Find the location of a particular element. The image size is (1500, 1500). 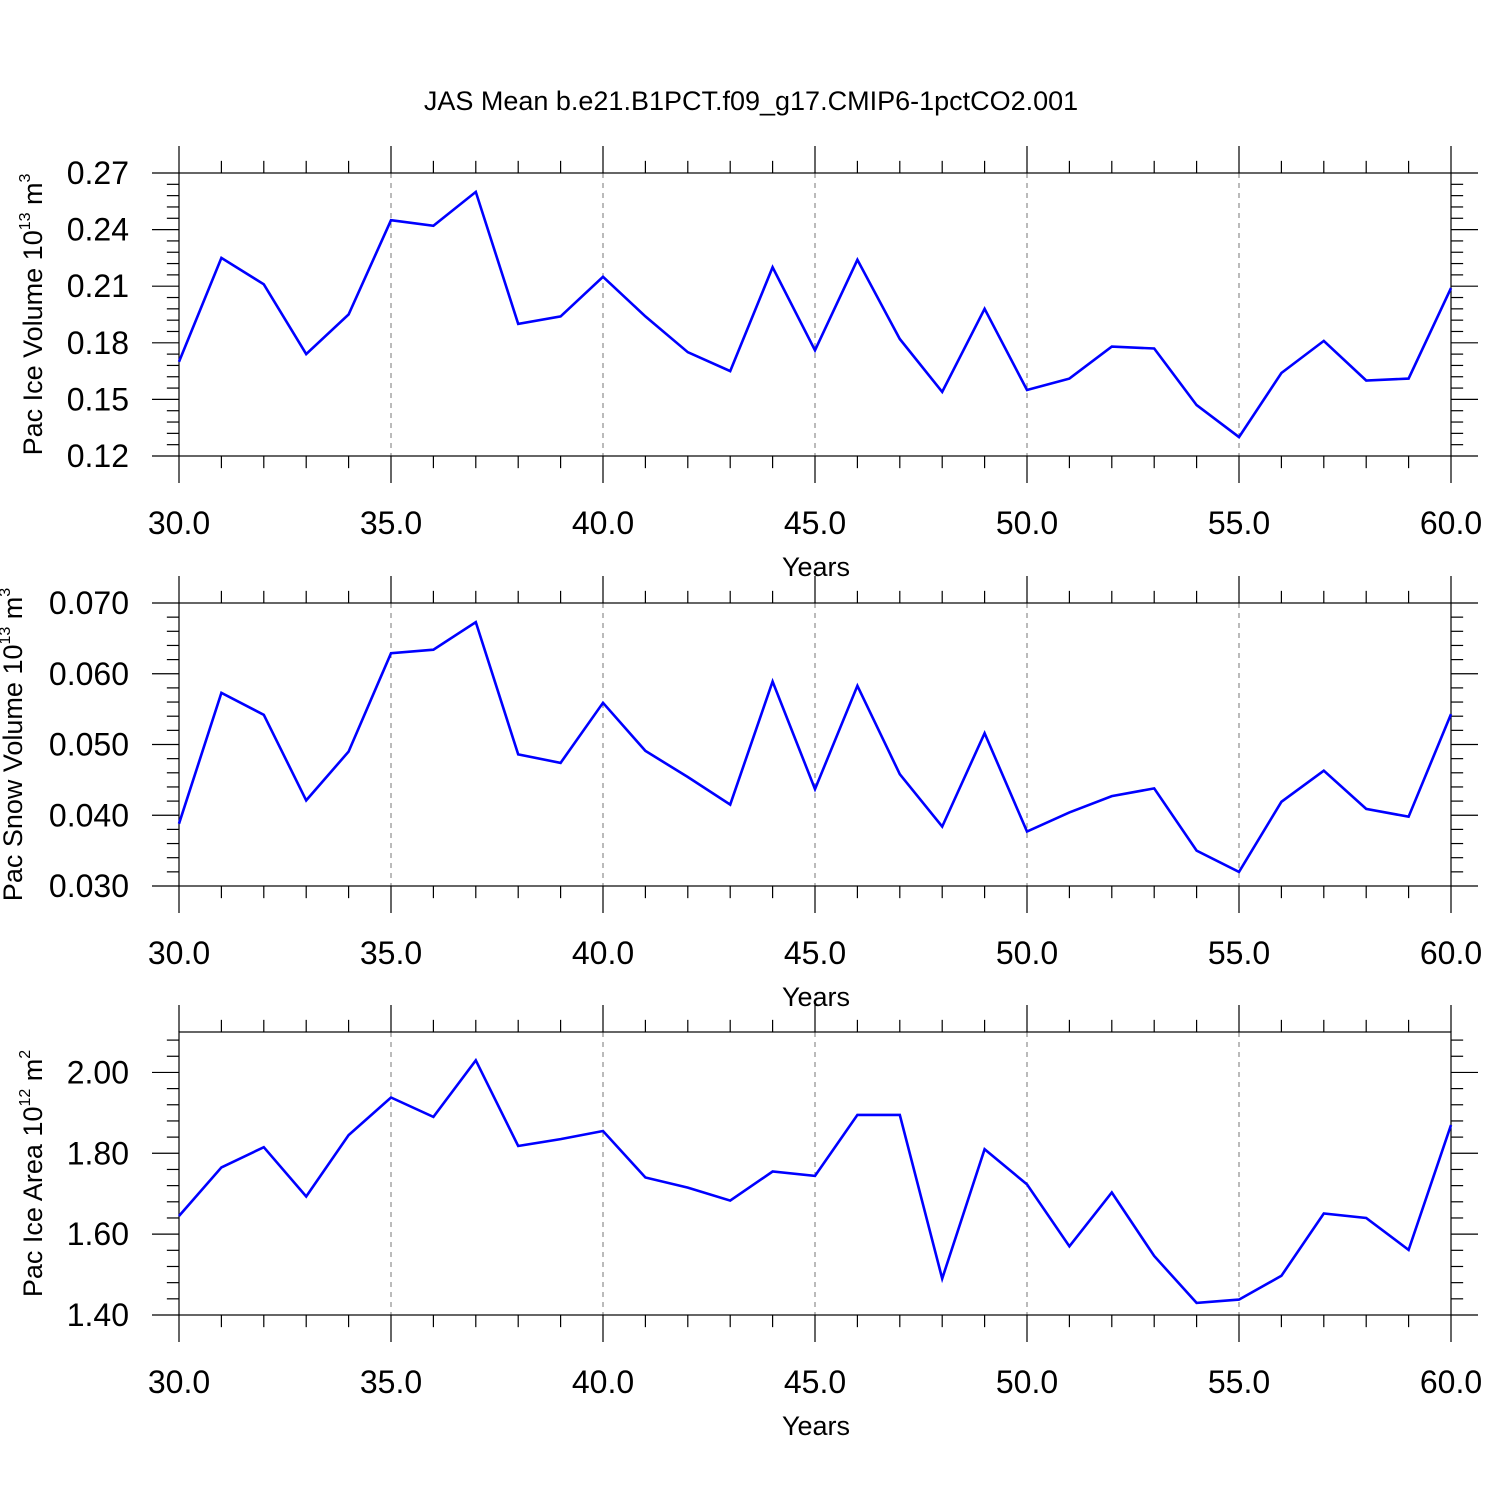

y-axis-title: Pac Ice Volume 1013 m3 is located at coordinates (32, 314).